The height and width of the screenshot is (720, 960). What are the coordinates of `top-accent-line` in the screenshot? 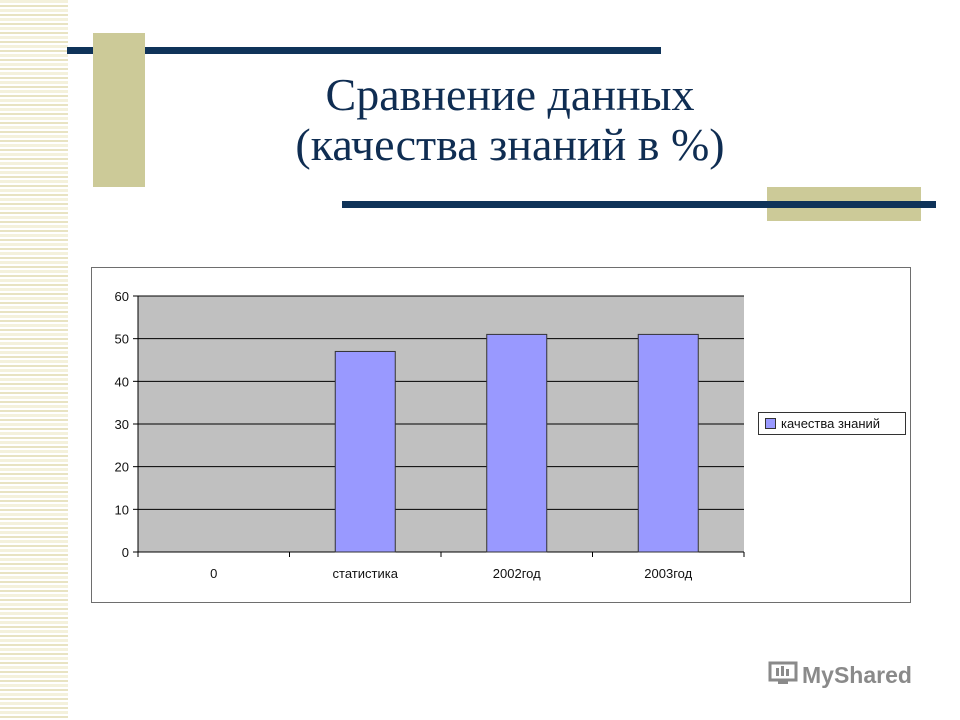 It's located at (364, 50).